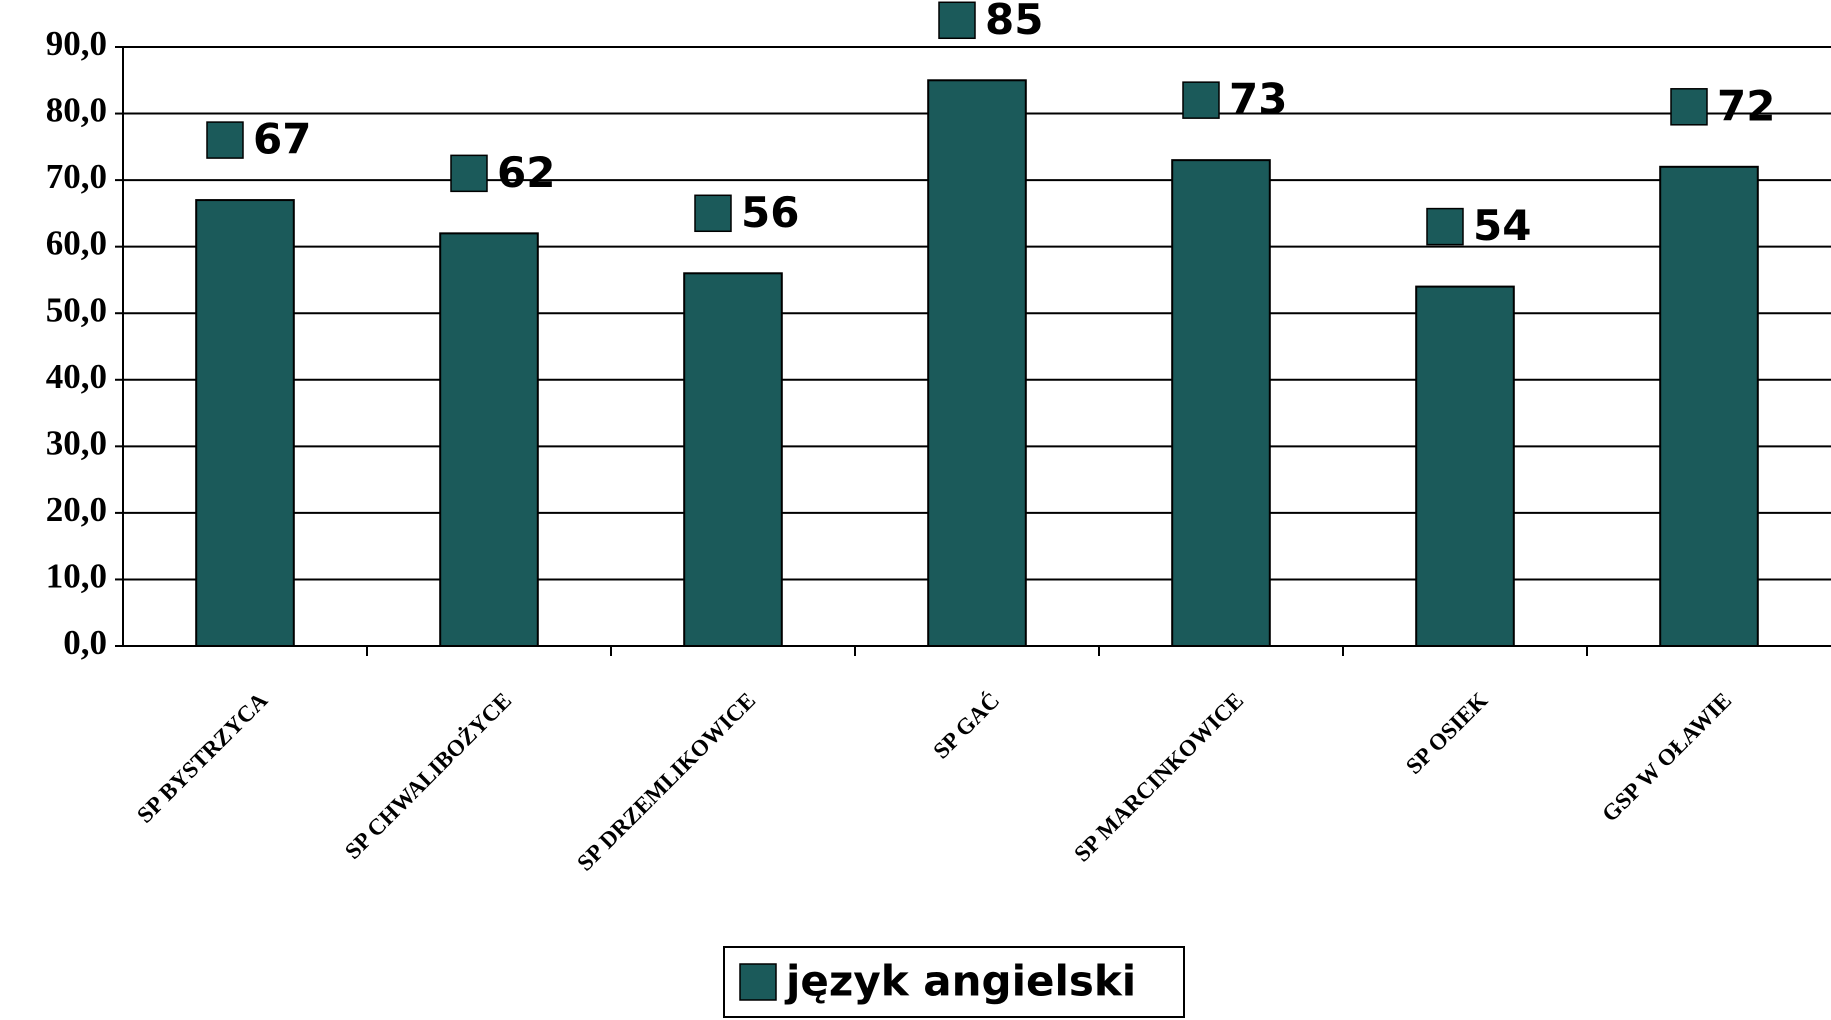  I want to click on x-tick-label: SP GAĆ, so click(966, 725).